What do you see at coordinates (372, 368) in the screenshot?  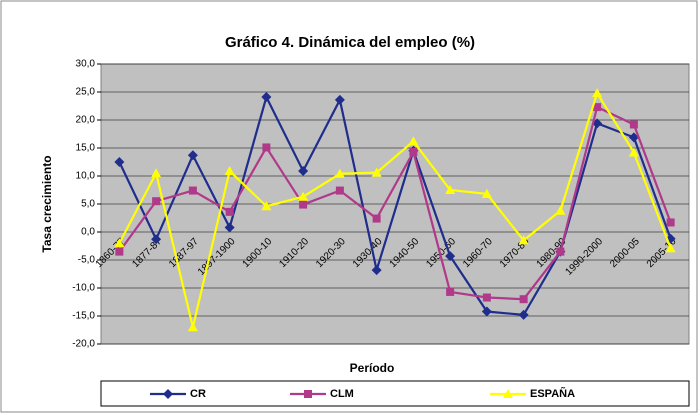 I see `x-axis-label: Período` at bounding box center [372, 368].